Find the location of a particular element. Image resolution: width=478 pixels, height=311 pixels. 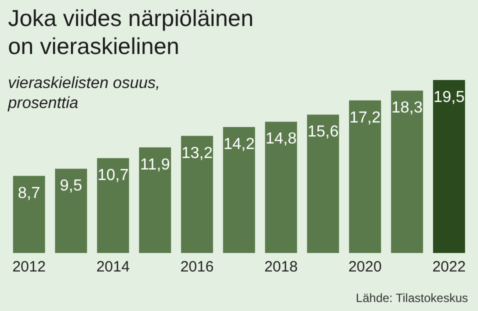

chart-subtitle: vieraskielisten osuus, prosenttia is located at coordinates (84, 94).